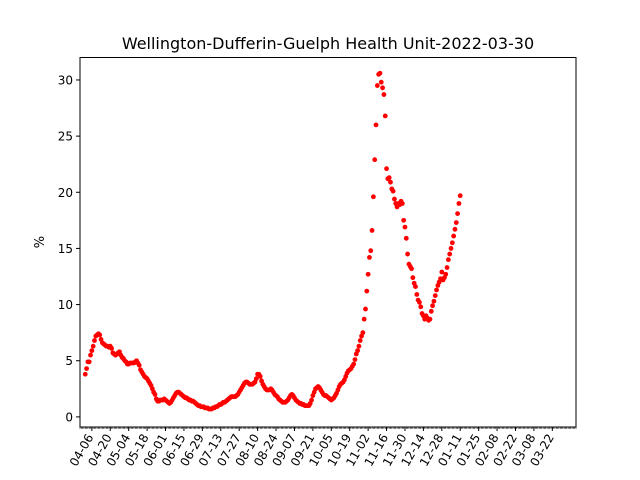 Image resolution: width=640 pixels, height=480 pixels. I want to click on y-tick-label: 25, so click(65, 137).